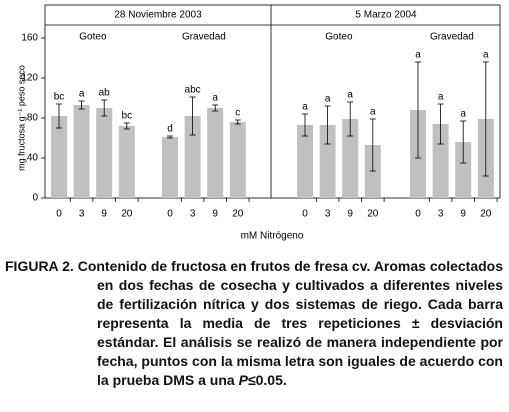  What do you see at coordinates (237, 113) in the screenshot?
I see `significance-letter: c` at bounding box center [237, 113].